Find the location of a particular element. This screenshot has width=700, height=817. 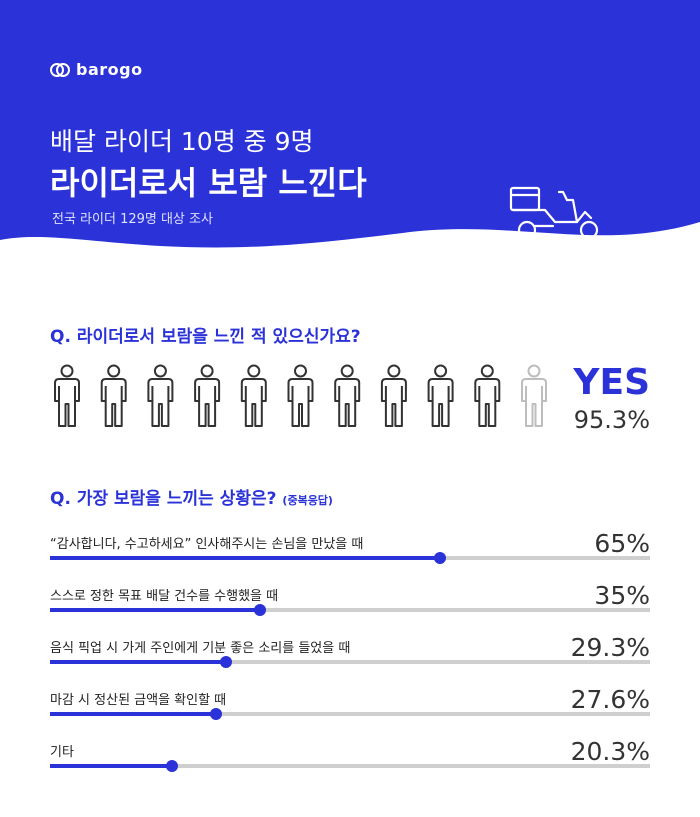

yes-label: YES is located at coordinates (611, 382).